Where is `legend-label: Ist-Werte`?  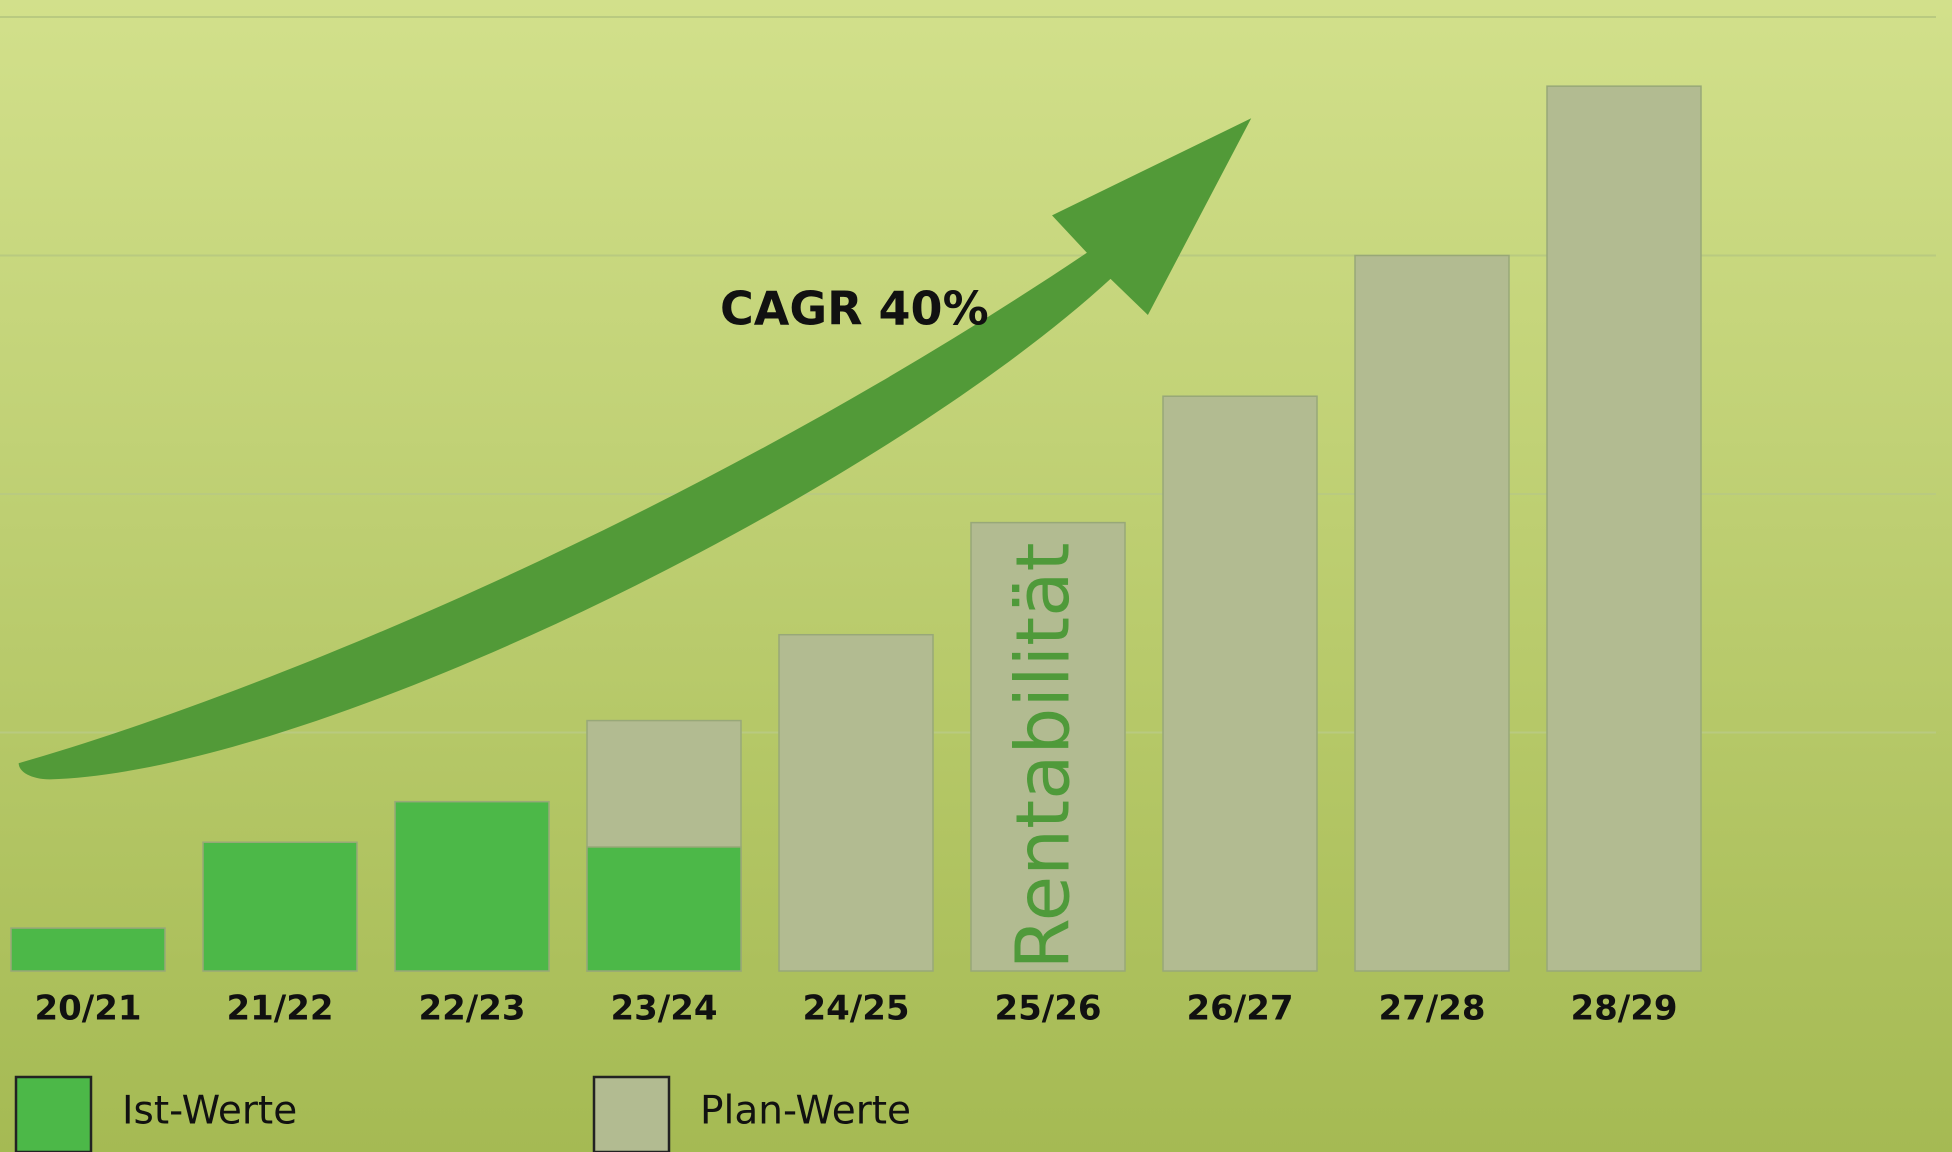 legend-label: Ist-Werte is located at coordinates (209, 1111).